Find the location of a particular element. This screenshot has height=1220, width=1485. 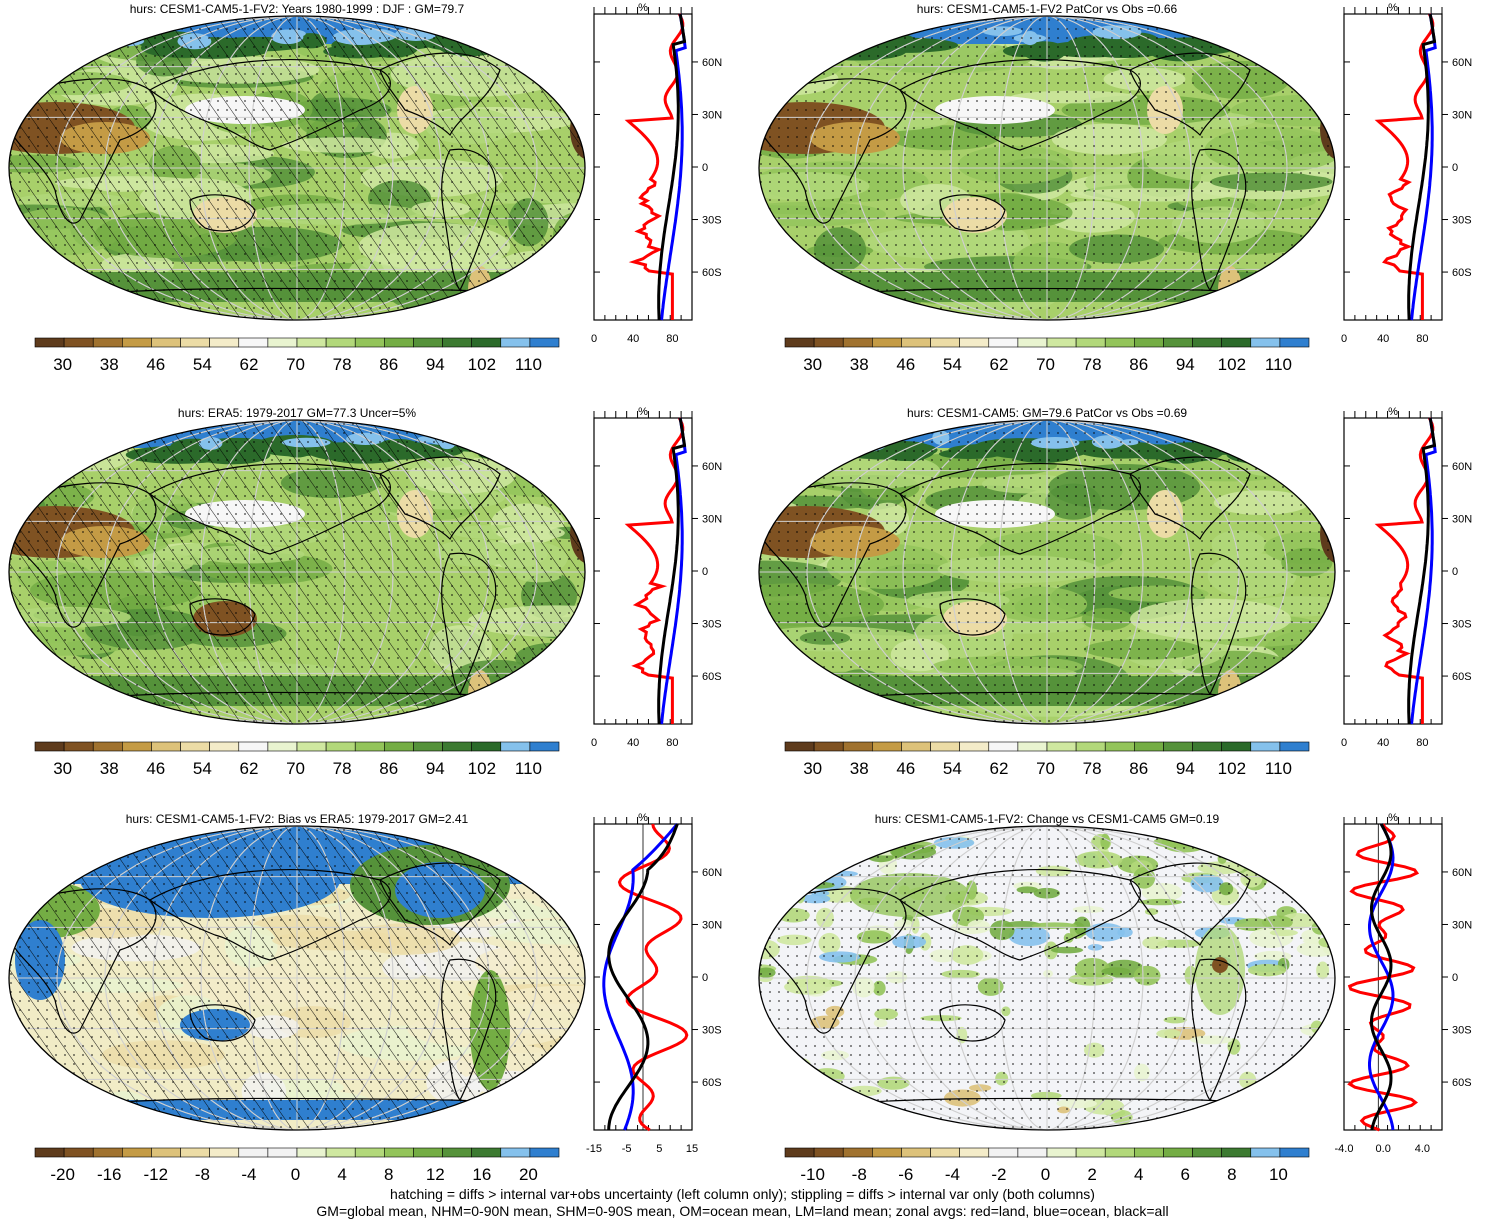

zonal-tick-label: 5 is located at coordinates (659, 1149).